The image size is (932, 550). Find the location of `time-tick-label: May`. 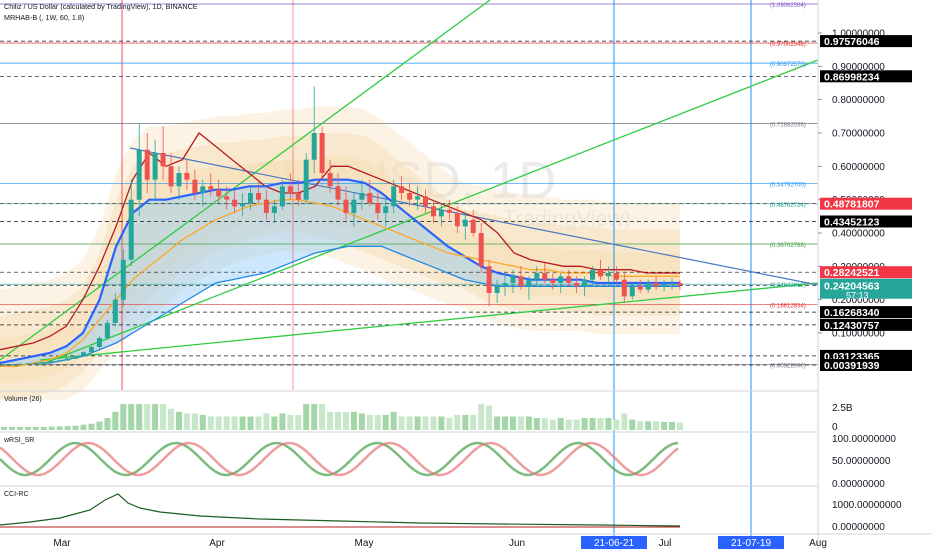

time-tick-label: May is located at coordinates (364, 543).